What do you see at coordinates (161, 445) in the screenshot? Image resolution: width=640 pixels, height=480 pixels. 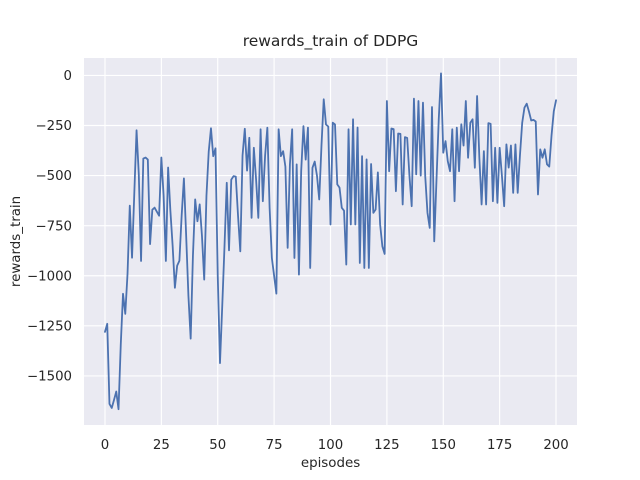 I see `x-tick-label: 25` at bounding box center [161, 445].